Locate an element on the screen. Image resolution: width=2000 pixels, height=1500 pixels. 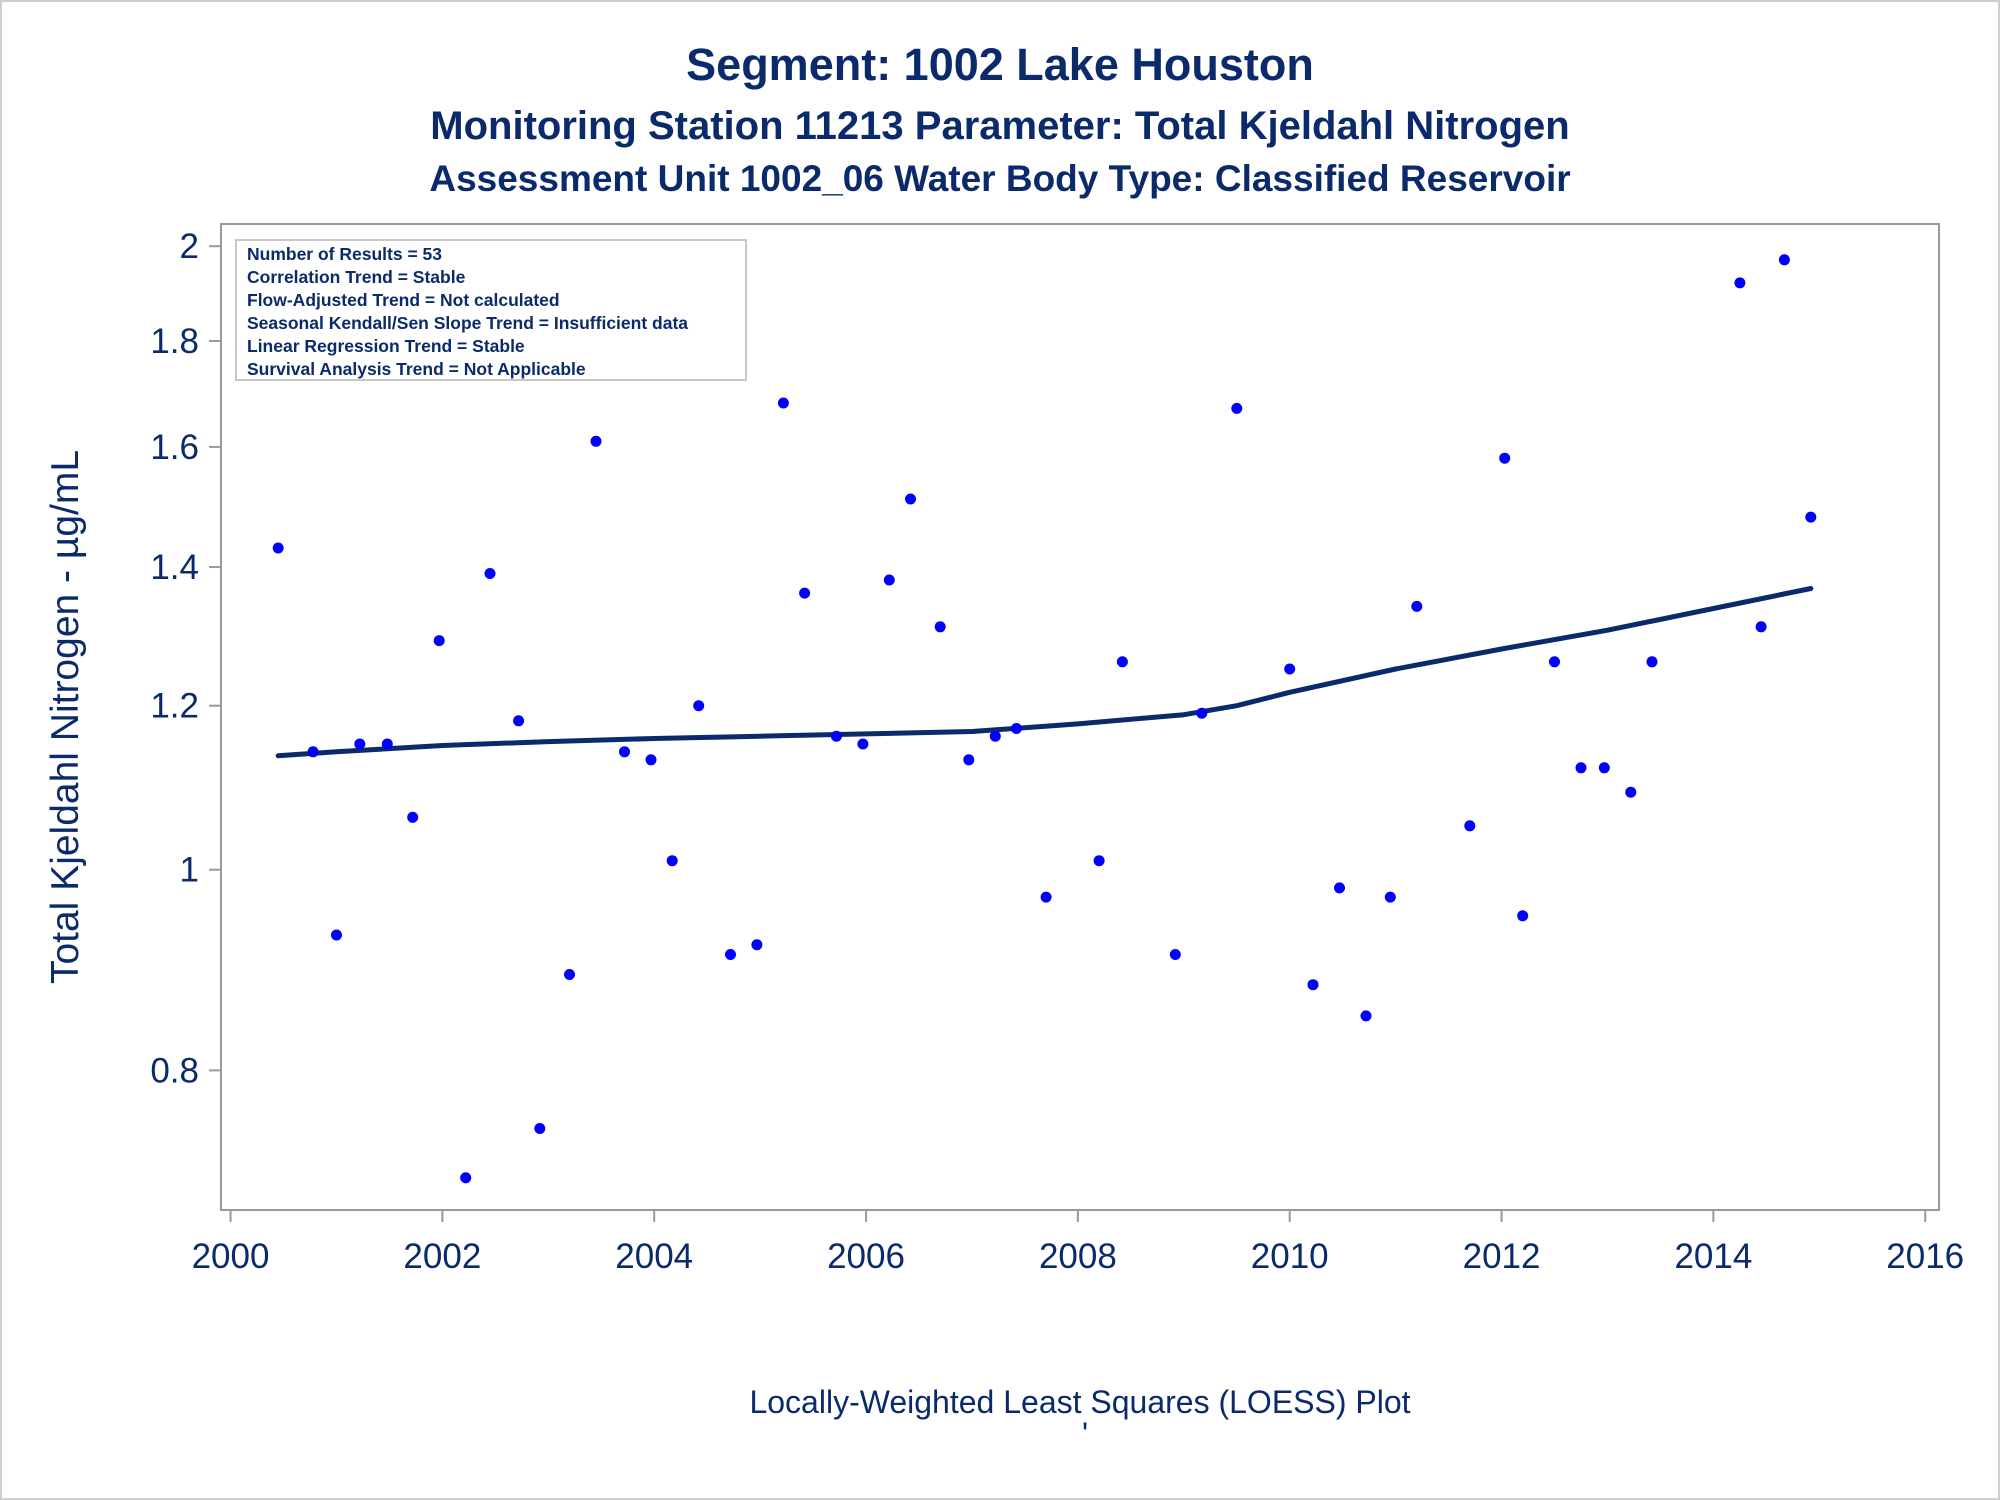
x-tick-label: 2016 is located at coordinates (1925, 1256).